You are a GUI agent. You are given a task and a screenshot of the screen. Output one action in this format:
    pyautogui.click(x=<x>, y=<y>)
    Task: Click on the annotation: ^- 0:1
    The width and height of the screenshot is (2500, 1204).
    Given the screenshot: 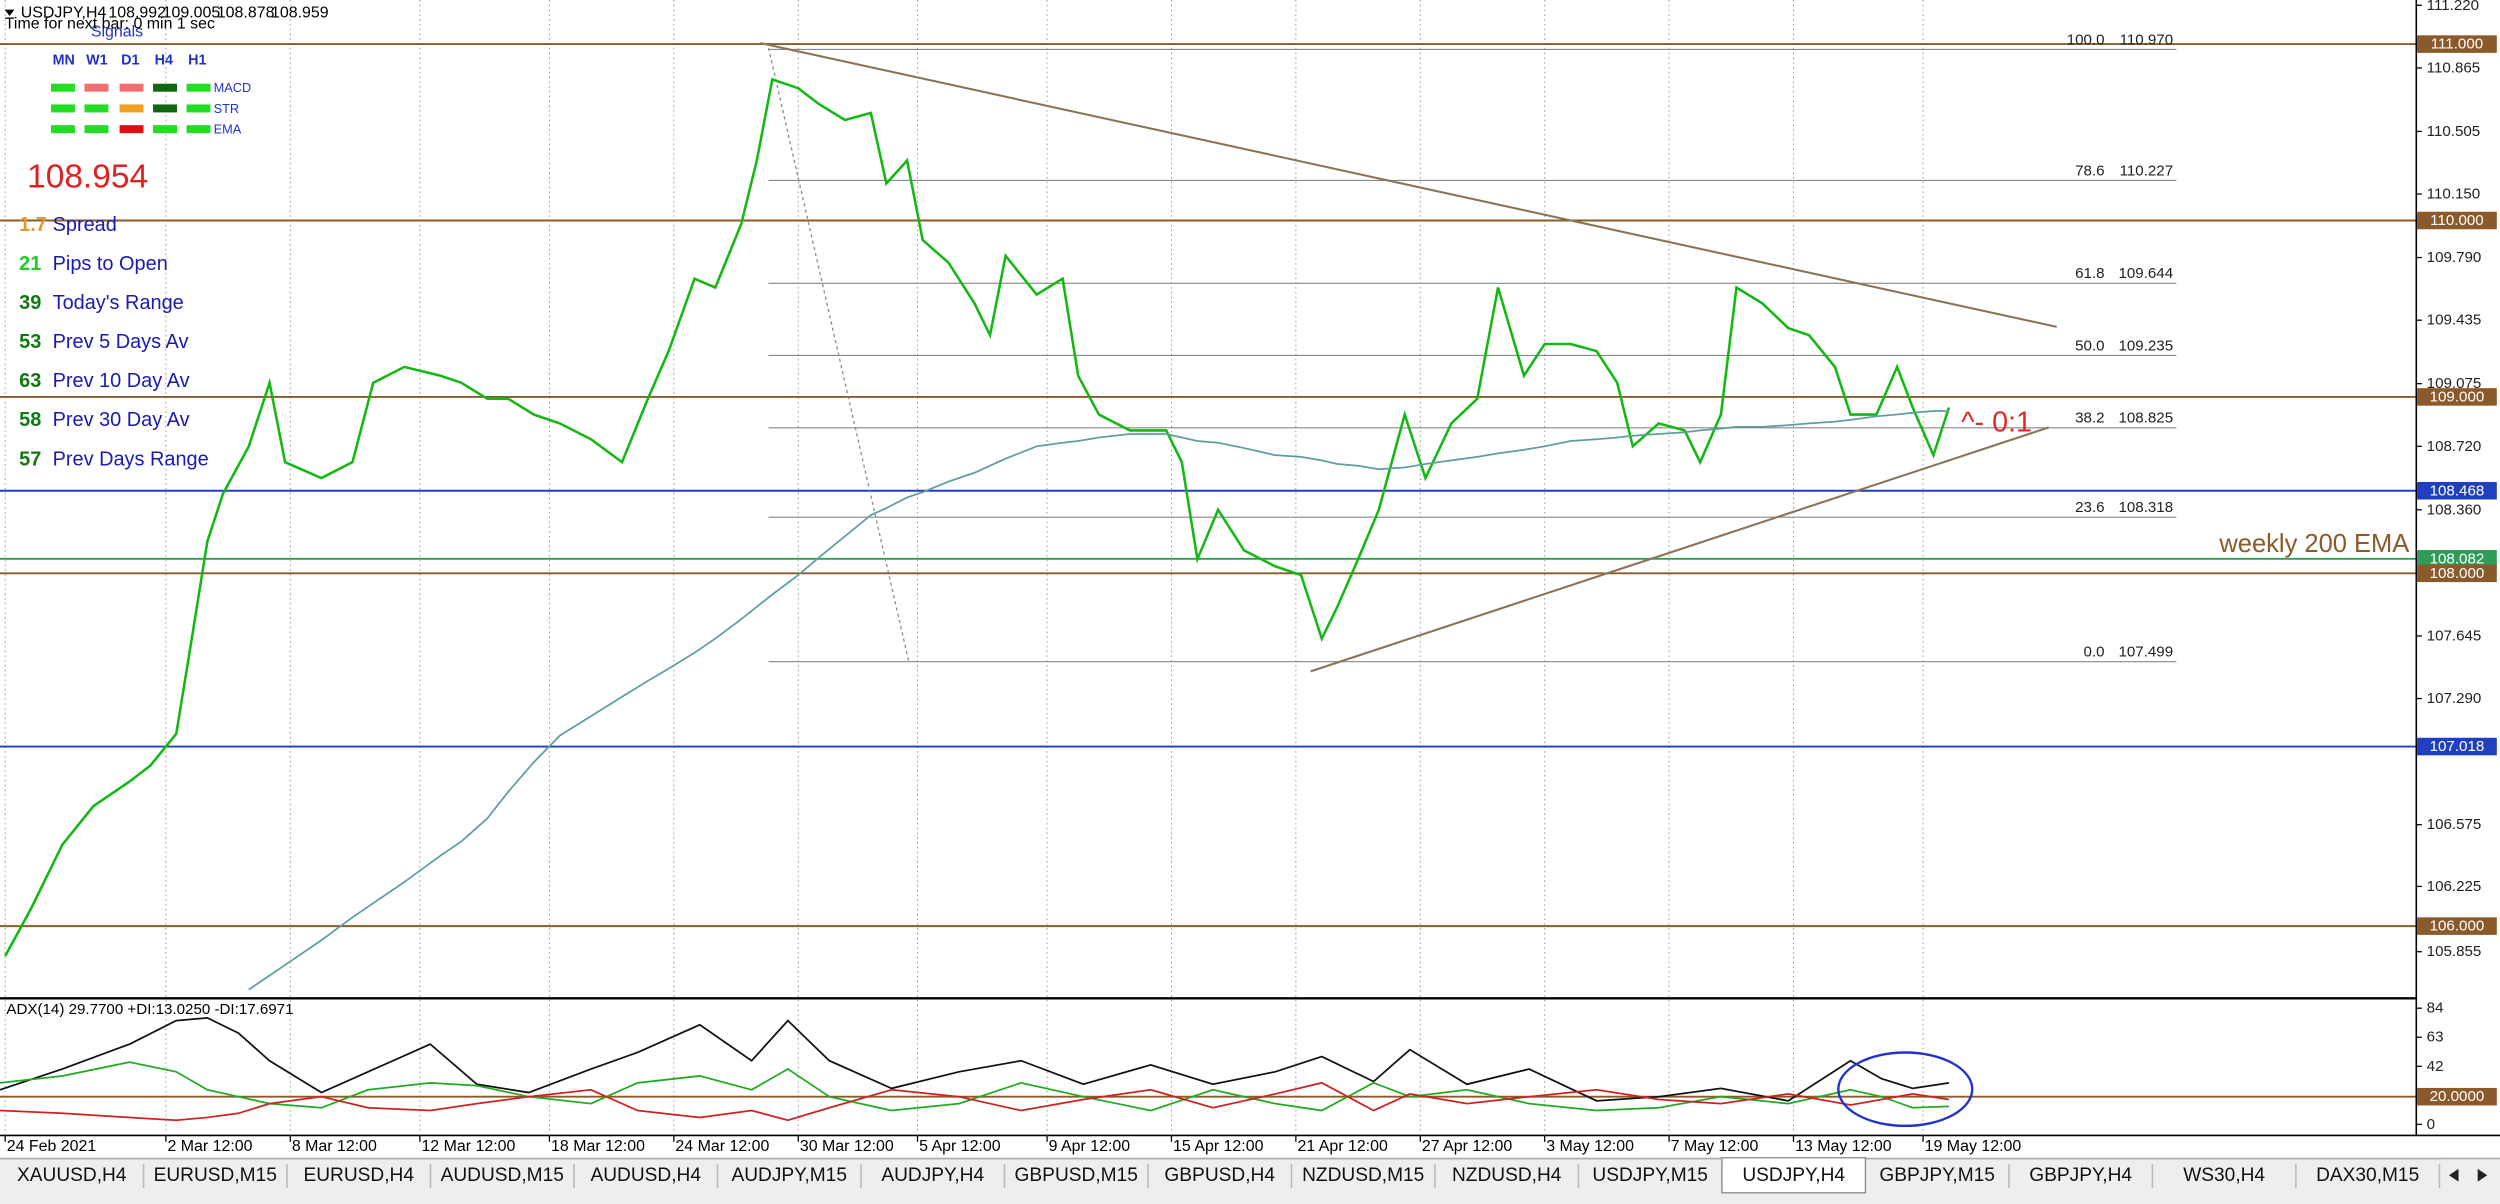 What is the action you would take?
    pyautogui.click(x=1996, y=423)
    